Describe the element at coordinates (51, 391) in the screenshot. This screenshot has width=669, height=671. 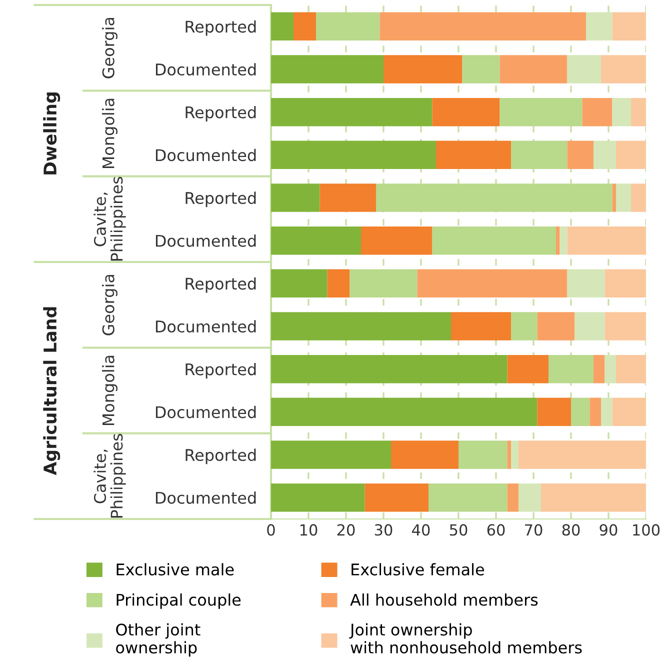
I see `text: Agricultural Land` at that location.